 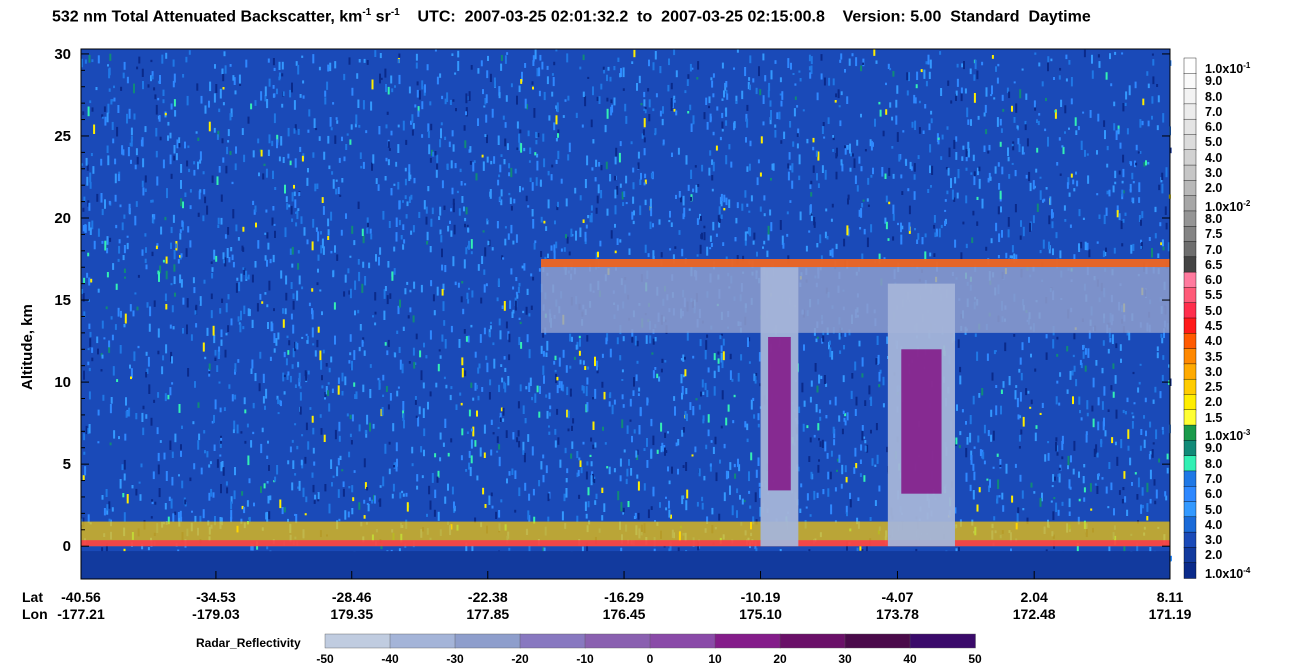 What do you see at coordinates (1214, 188) in the screenshot?
I see `colorbar-label: 2.0` at bounding box center [1214, 188].